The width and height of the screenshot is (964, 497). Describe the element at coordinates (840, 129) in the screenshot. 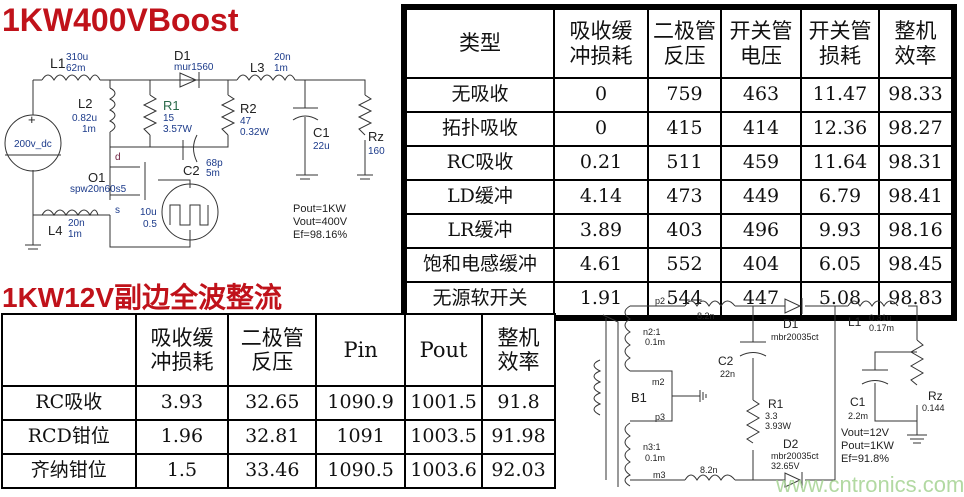

I see `value-cell: 12.36` at that location.